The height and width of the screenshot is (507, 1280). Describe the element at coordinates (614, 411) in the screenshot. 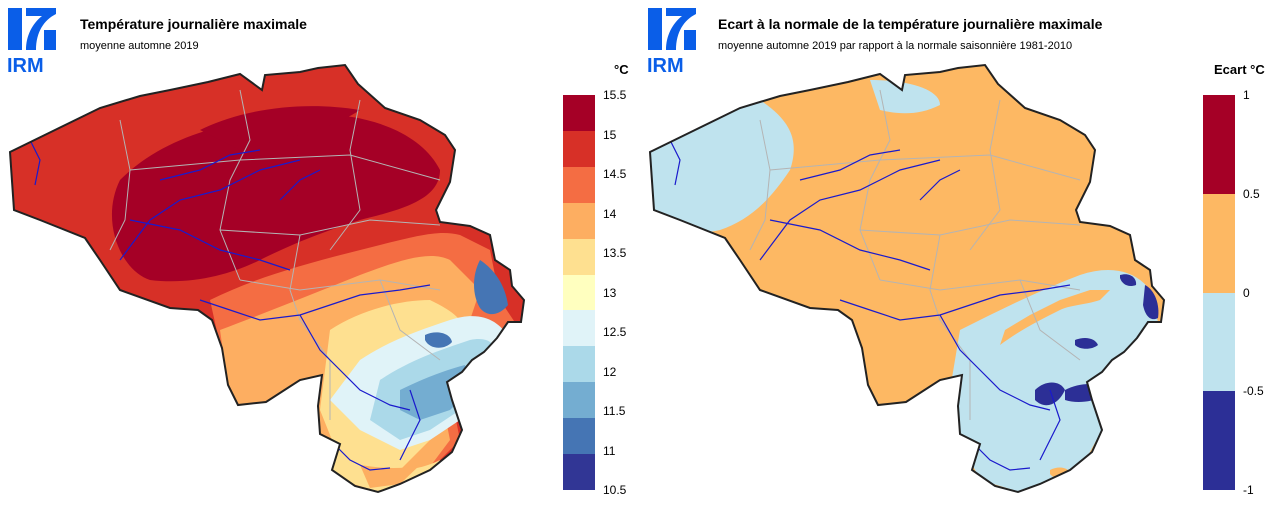

I see `legend-label: 11.5` at that location.